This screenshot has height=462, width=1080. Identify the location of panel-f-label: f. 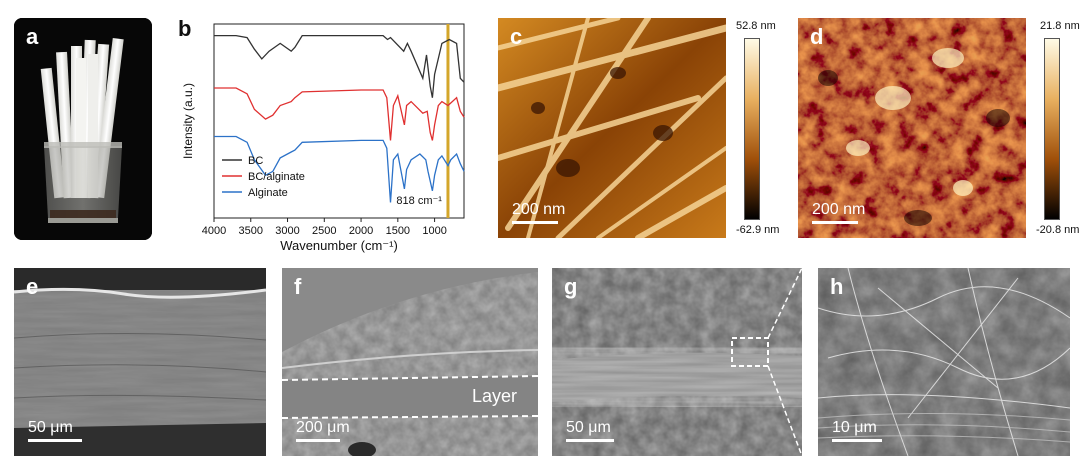
(298, 286).